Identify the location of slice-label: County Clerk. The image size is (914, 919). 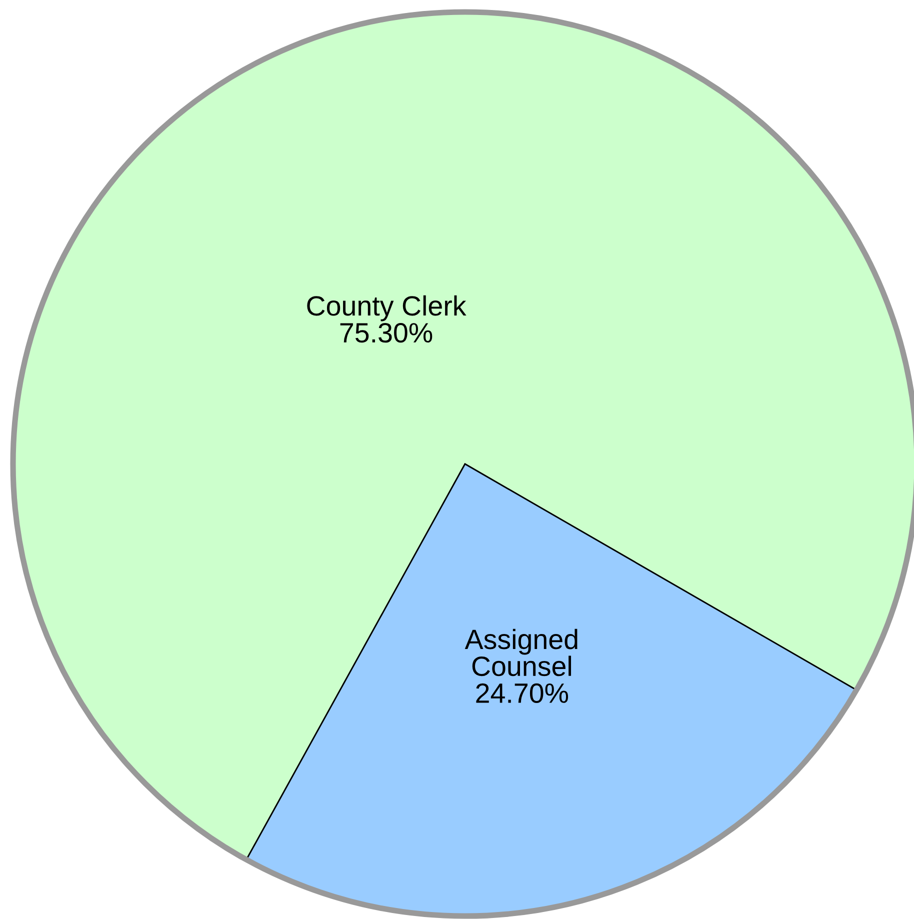
(386, 308).